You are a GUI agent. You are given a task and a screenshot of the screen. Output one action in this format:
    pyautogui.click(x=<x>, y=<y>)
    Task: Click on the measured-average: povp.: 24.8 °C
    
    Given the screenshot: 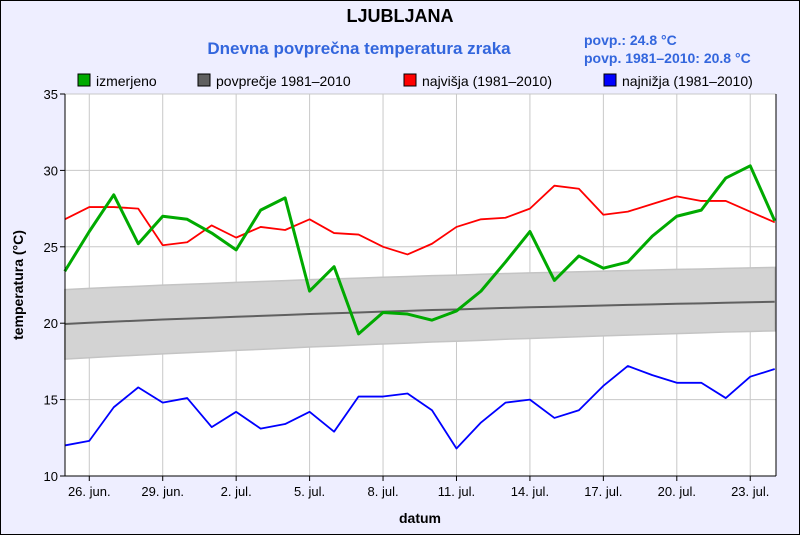 What is the action you would take?
    pyautogui.click(x=630, y=40)
    